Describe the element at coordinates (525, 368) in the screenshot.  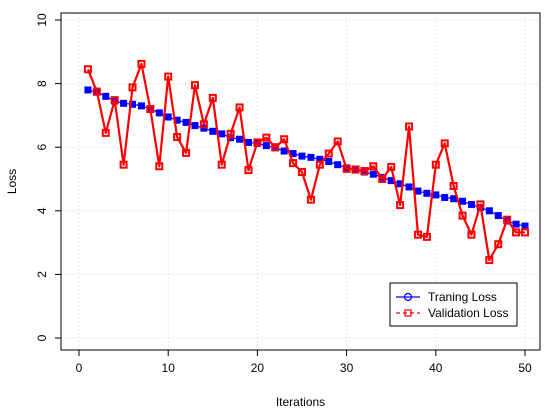
I see `x-tick-label: 50` at that location.